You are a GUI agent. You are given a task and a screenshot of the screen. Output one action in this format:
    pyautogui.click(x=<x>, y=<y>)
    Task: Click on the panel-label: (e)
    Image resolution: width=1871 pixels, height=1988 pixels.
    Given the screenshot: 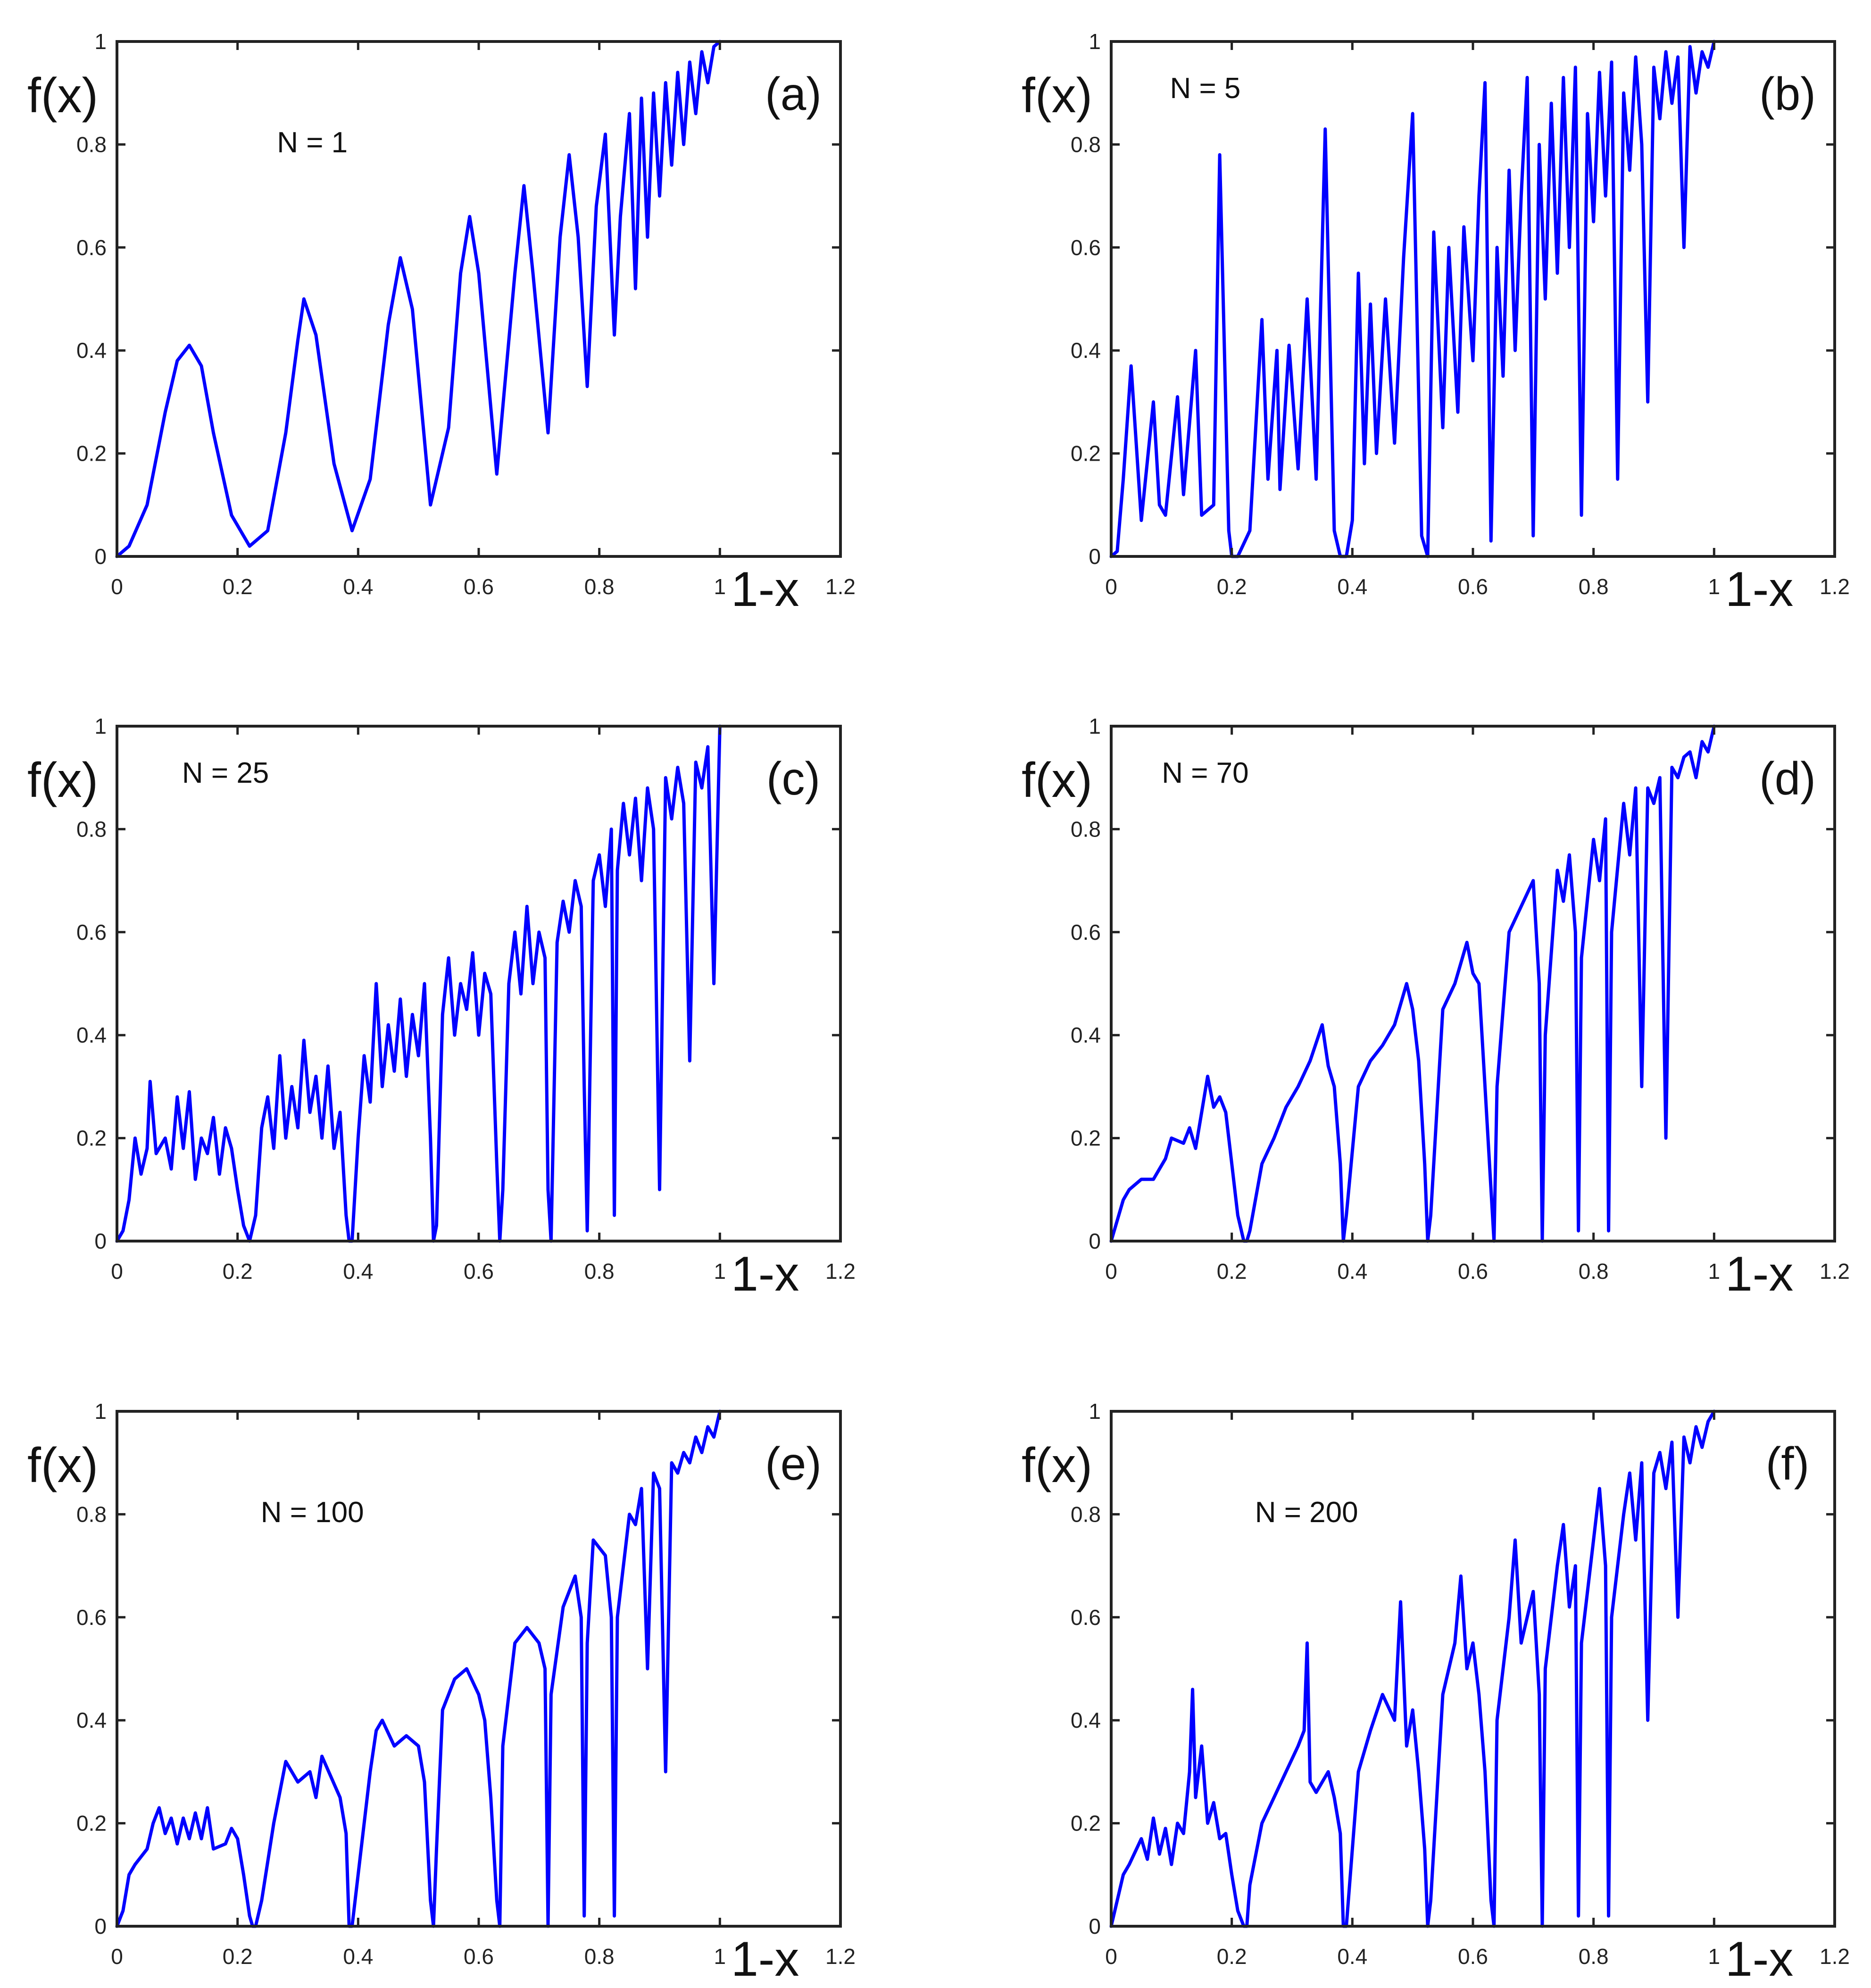 What is the action you would take?
    pyautogui.click(x=793, y=1464)
    